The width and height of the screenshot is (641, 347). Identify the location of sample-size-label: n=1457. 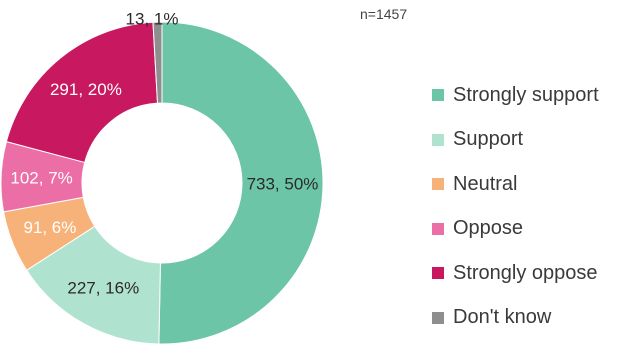
(384, 14).